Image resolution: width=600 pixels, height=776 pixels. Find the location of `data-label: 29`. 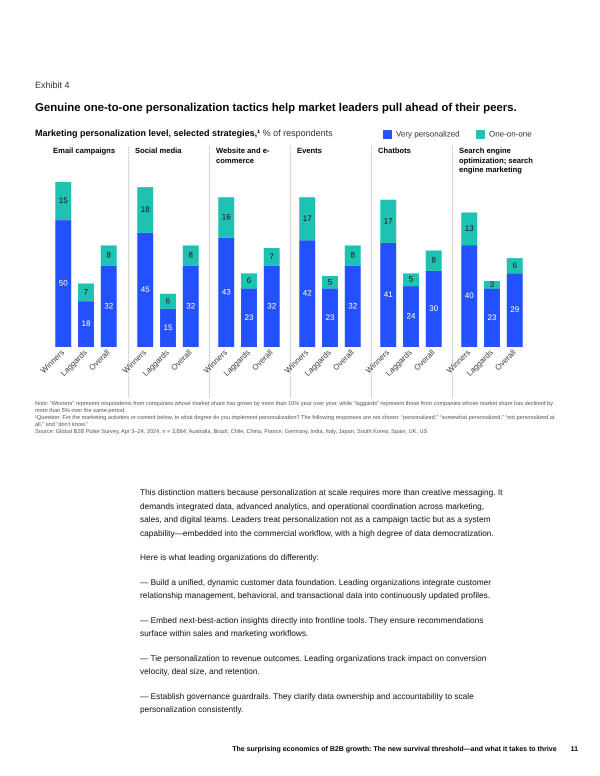

data-label: 29 is located at coordinates (515, 309).